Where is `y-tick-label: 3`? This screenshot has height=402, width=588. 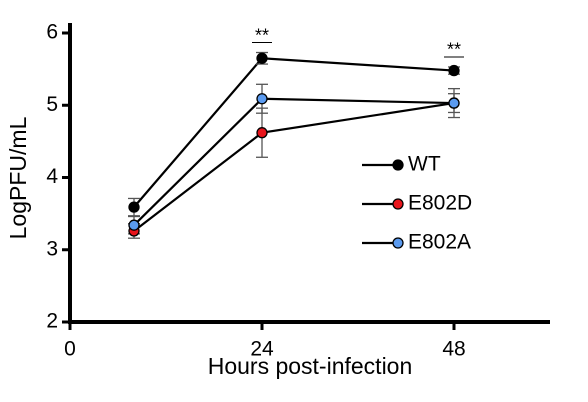
y-tick-label: 3 is located at coordinates (52, 248).